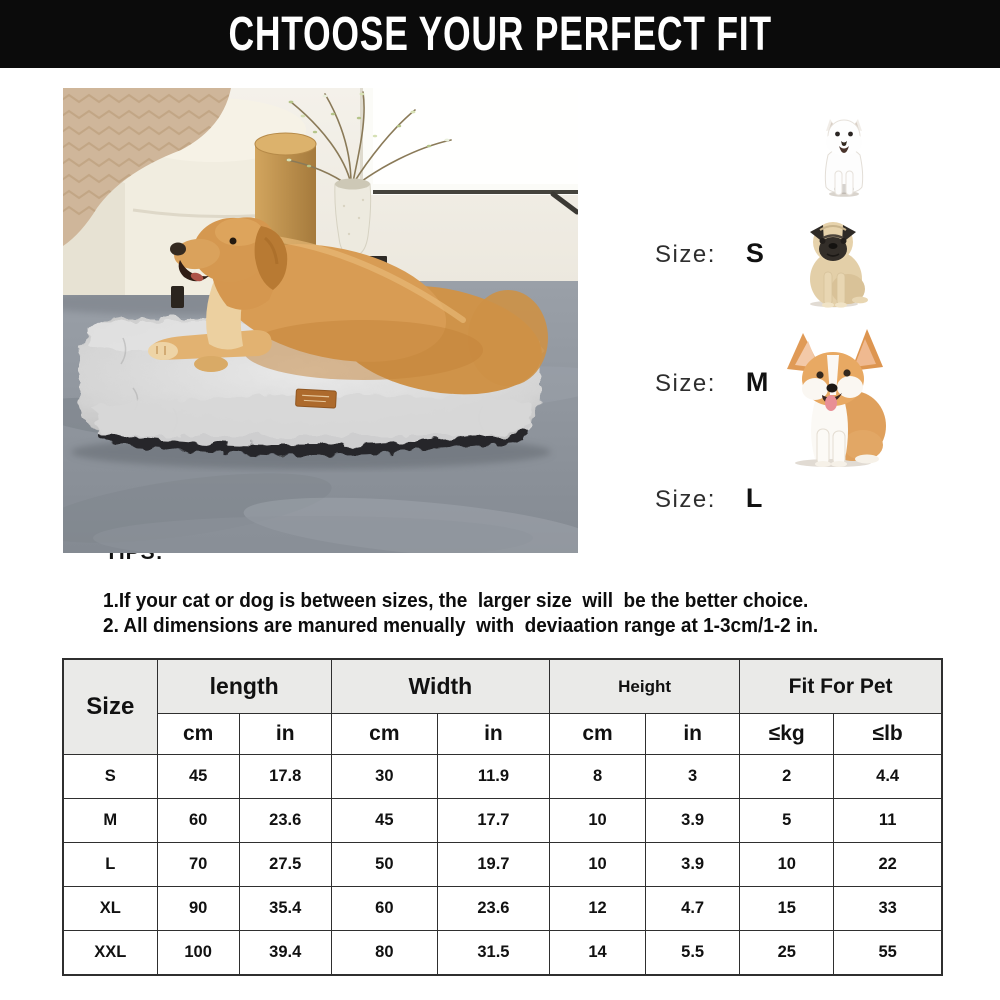 The image size is (1000, 1000). Describe the element at coordinates (384, 953) in the screenshot. I see `value-cell: 80` at that location.